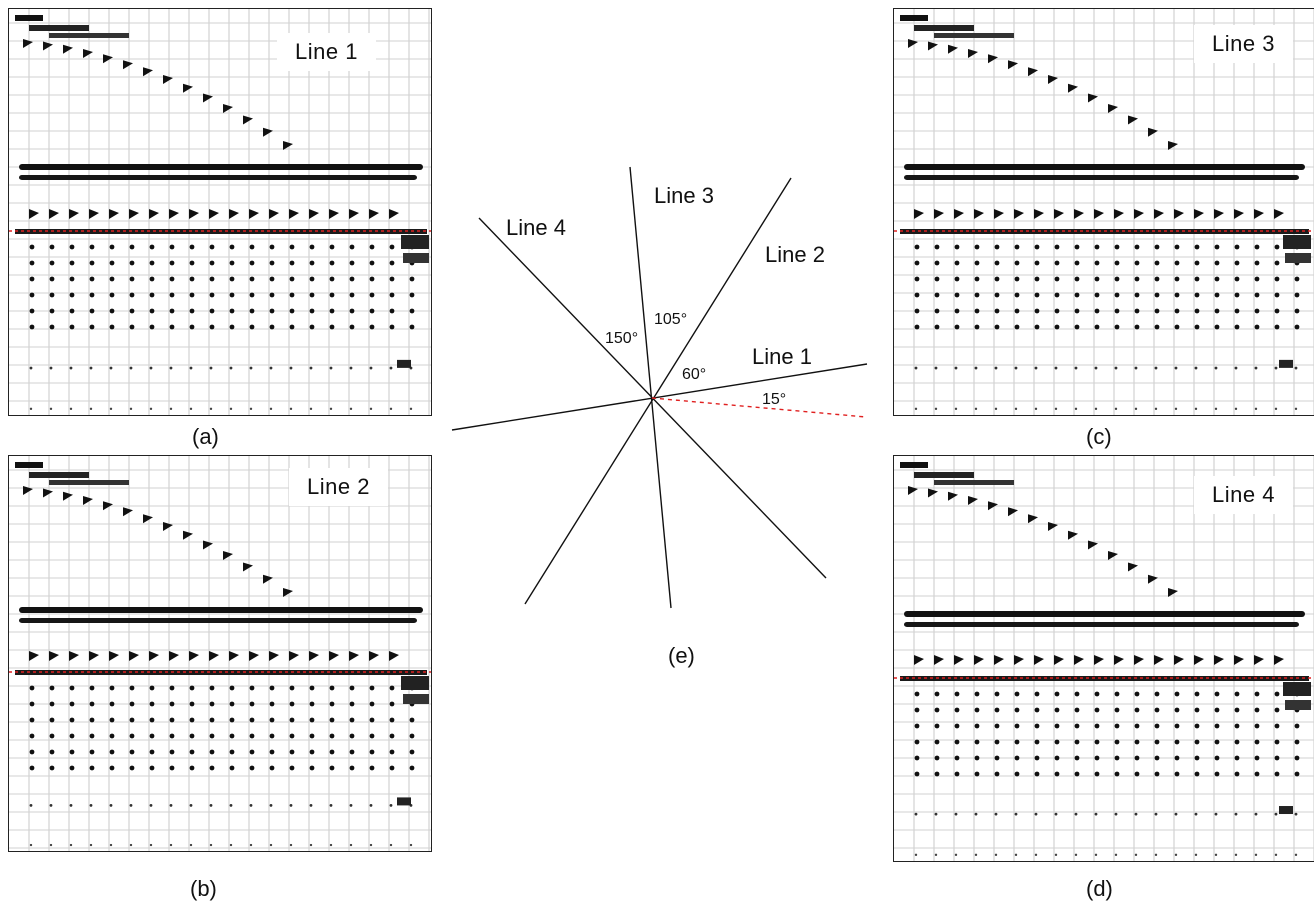 The image size is (1314, 907). Describe the element at coordinates (684, 195) in the screenshot. I see `diagram-label-line-3: Line 3` at that location.